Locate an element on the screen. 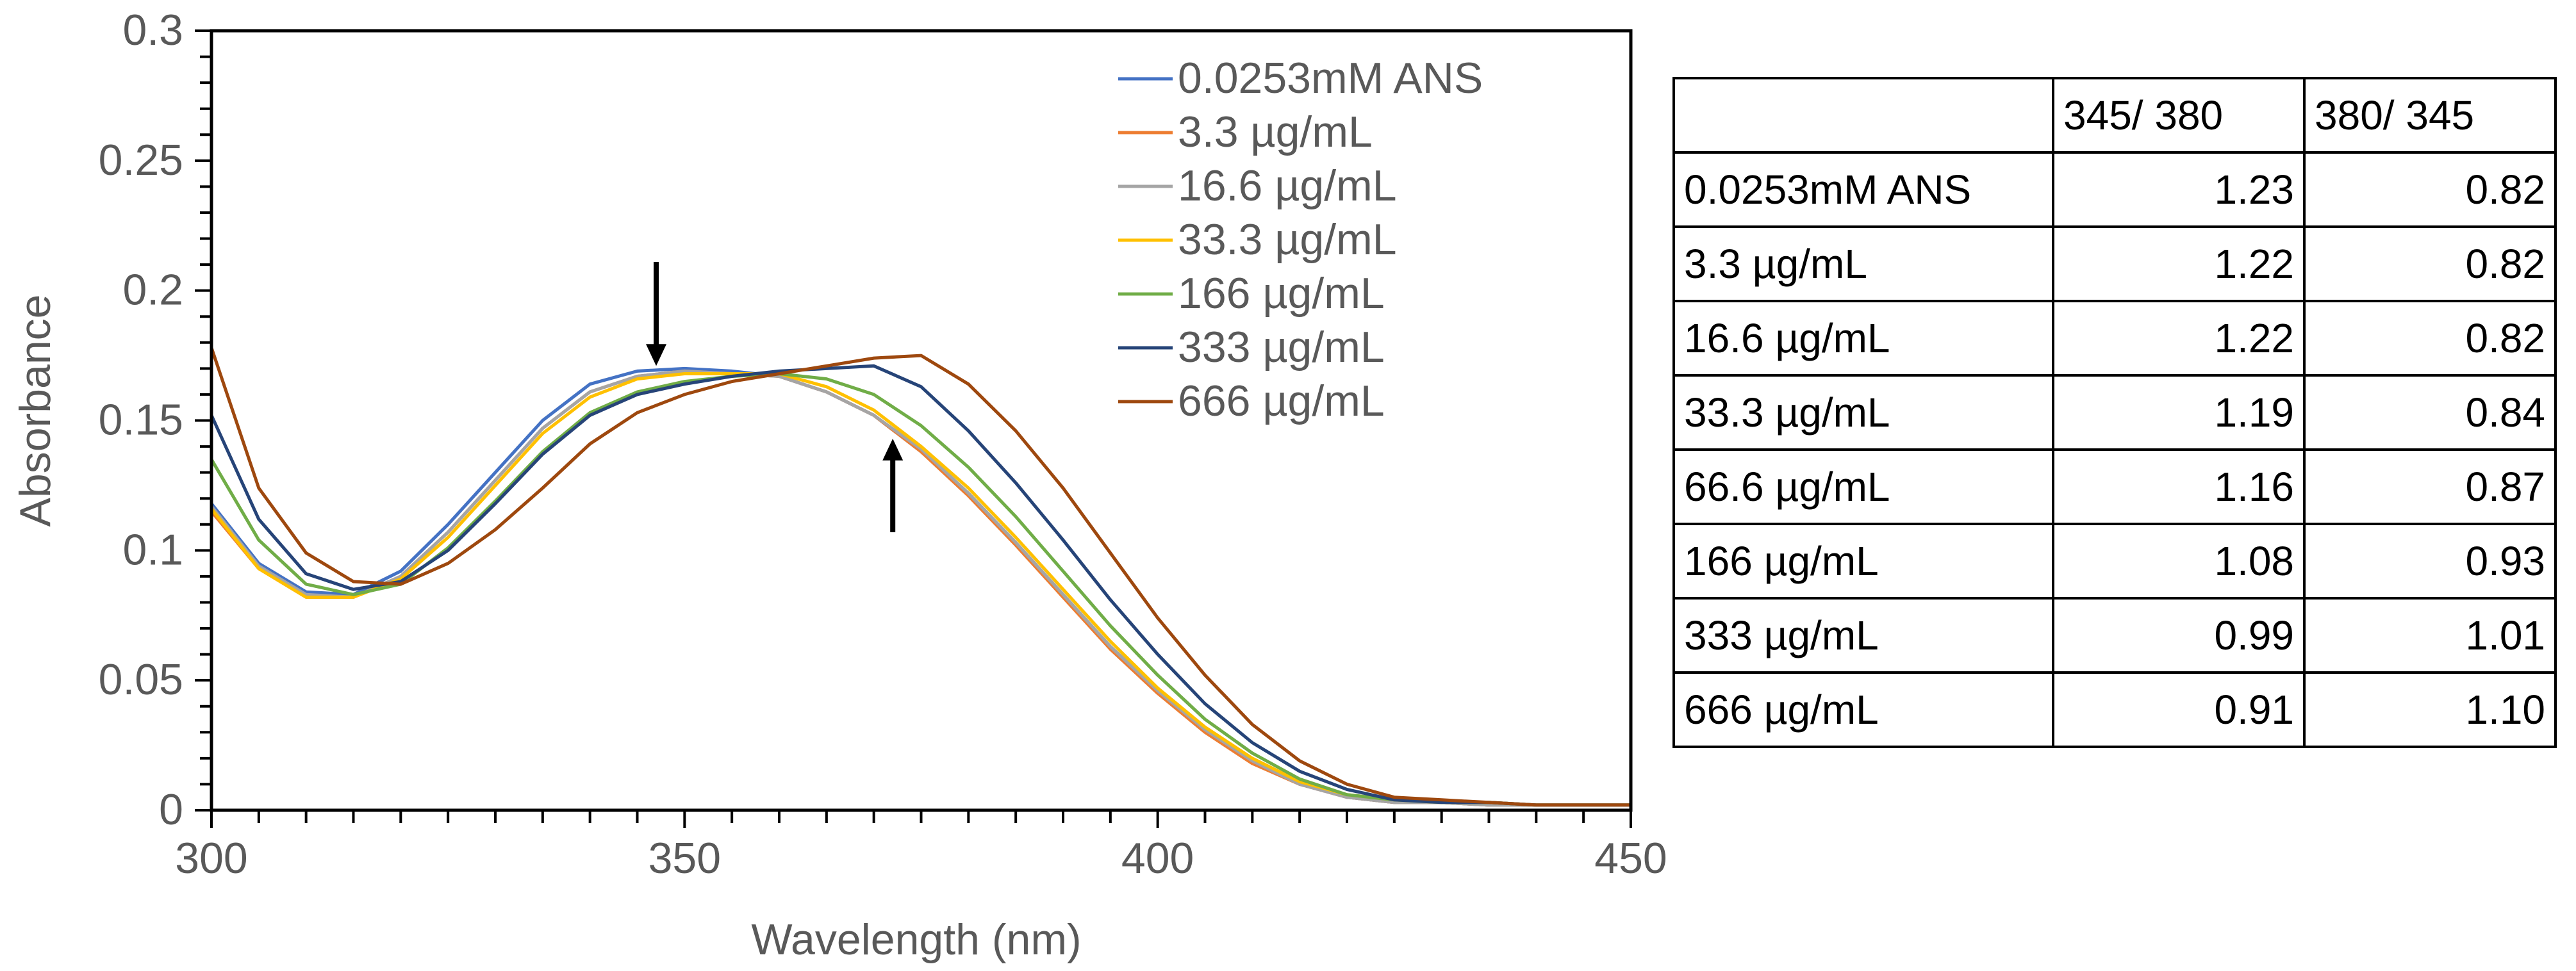 This screenshot has width=2576, height=971. table-cell-345-380: 1.23 is located at coordinates (2179, 189).